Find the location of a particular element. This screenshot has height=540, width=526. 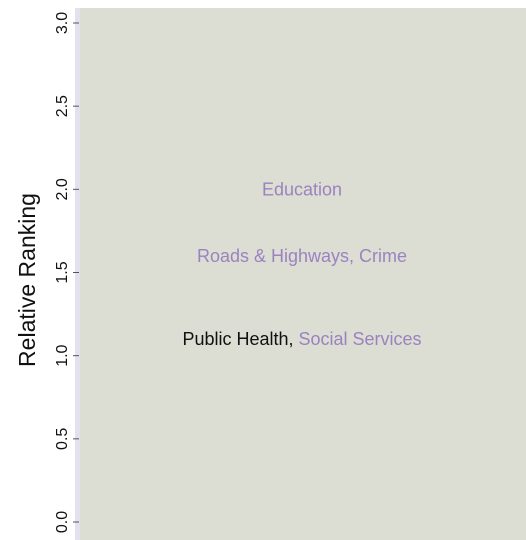

y-tick-label: 3.0 is located at coordinates (62, 23).